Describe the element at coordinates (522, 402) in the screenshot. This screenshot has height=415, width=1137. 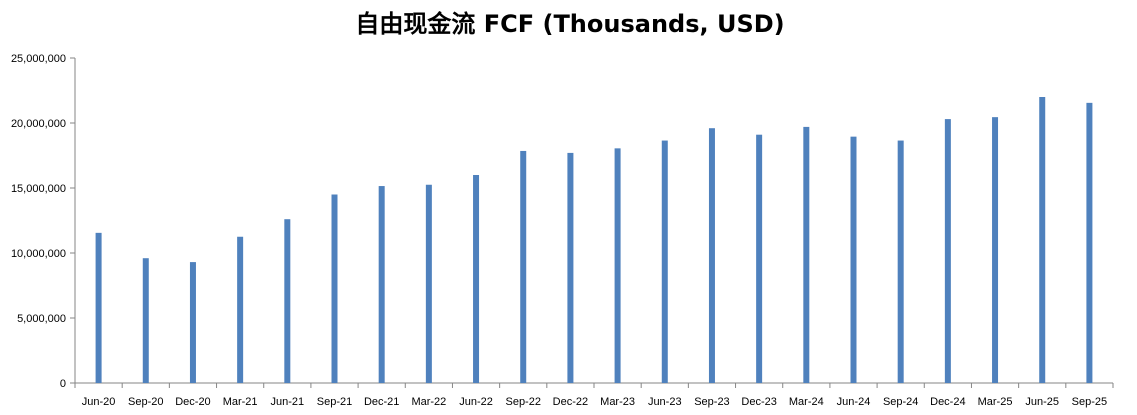
I see `x-tick-label: Sep-22` at that location.